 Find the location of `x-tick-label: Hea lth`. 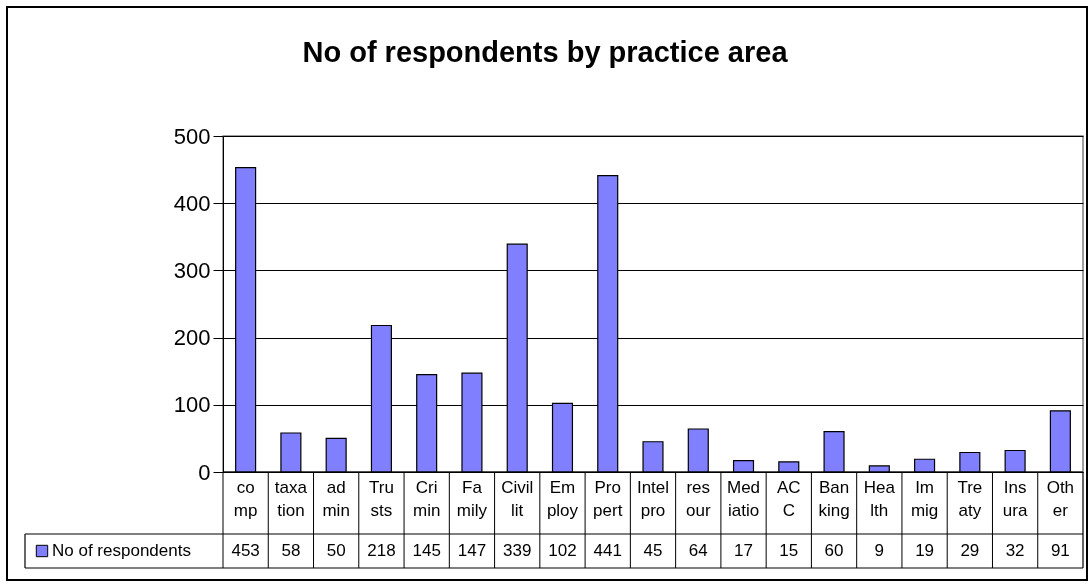

x-tick-label: Hea lth is located at coordinates (879, 499).